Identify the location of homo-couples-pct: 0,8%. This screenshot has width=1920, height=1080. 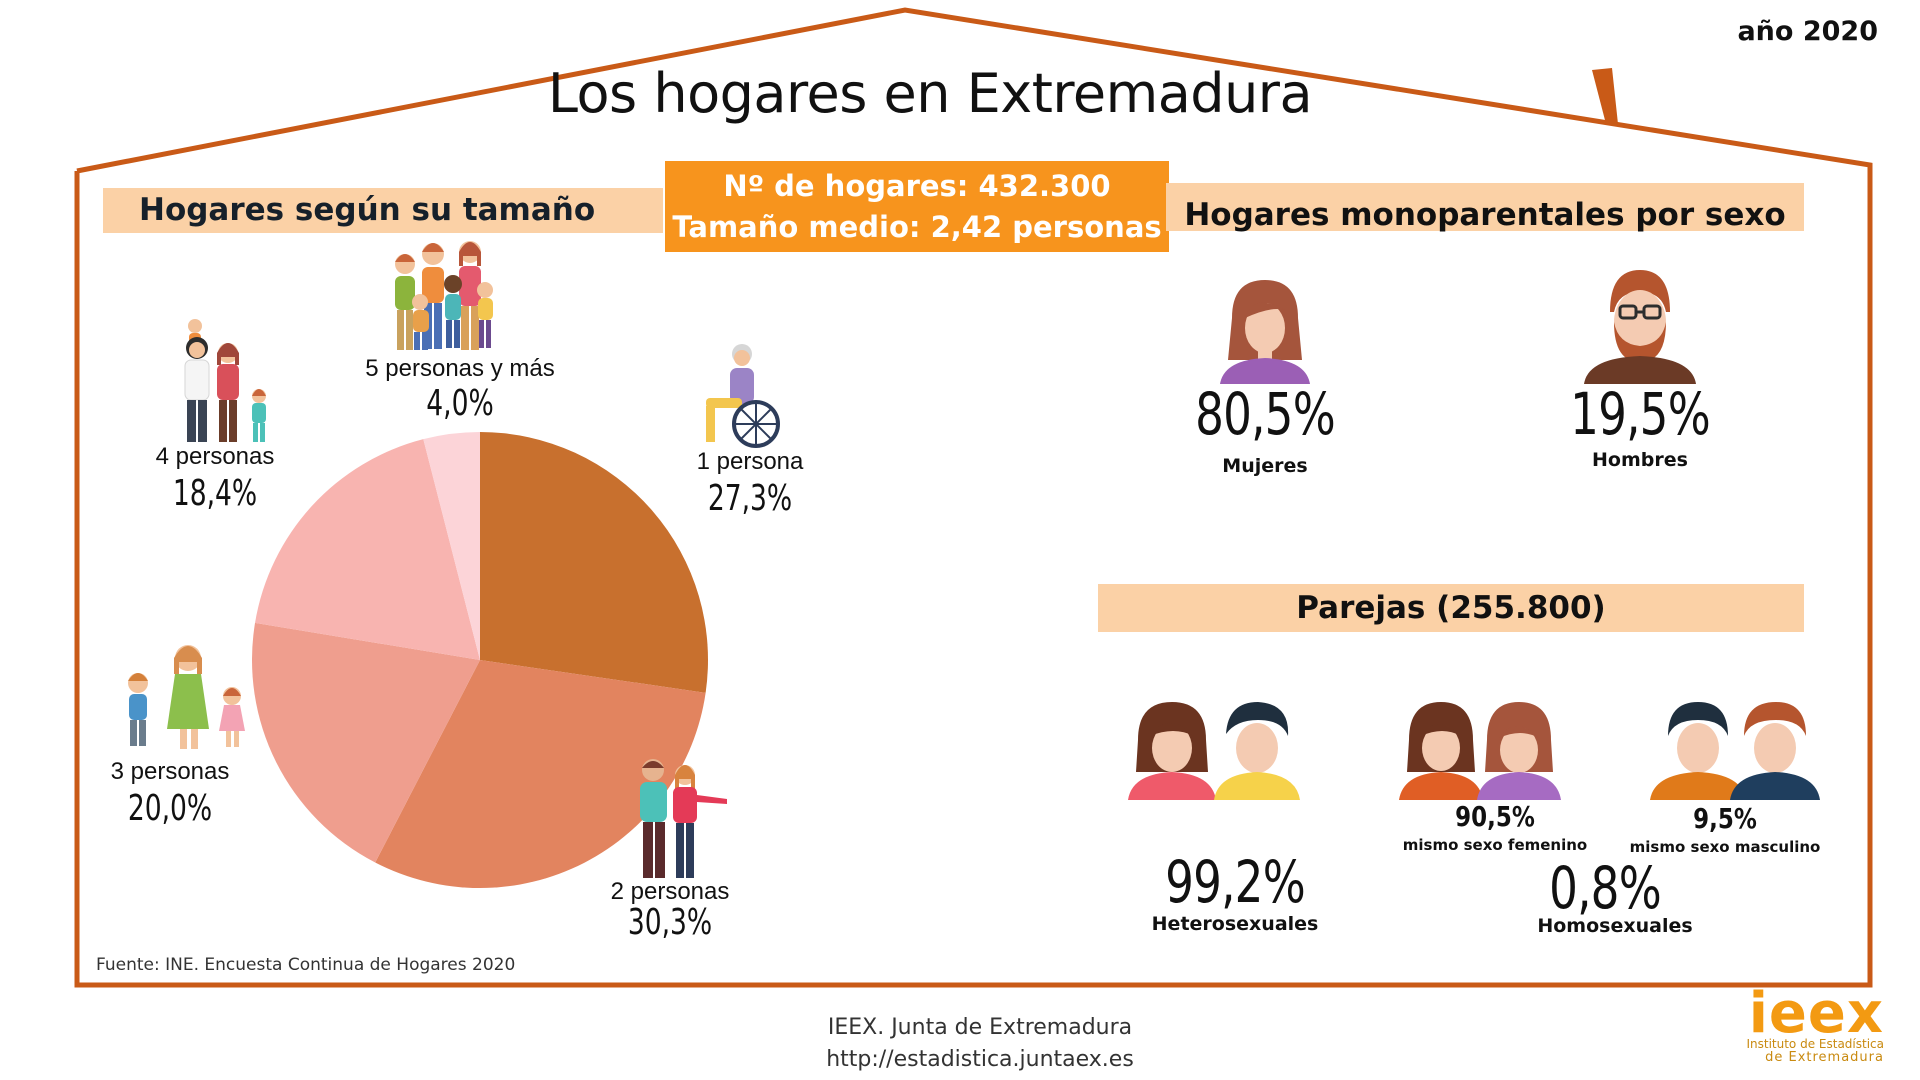
(1605, 888).